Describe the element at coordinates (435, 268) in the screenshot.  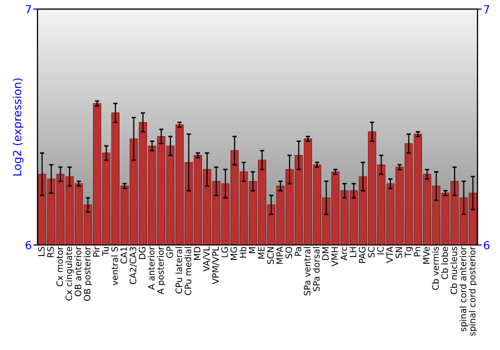
I see `x-tick-label: Cb vermis` at that location.